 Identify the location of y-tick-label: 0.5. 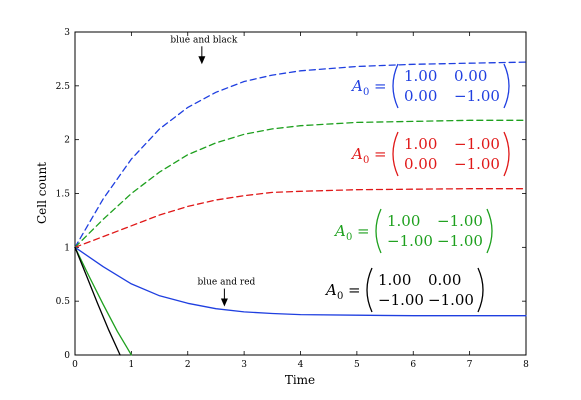
(63, 302).